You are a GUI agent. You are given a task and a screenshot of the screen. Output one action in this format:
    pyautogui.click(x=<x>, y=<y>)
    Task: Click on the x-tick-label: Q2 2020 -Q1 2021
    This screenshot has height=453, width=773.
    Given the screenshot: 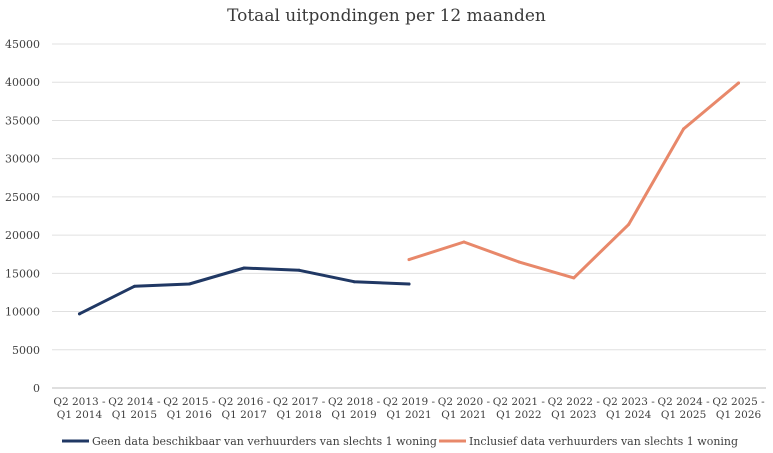 What is the action you would take?
    pyautogui.click(x=464, y=408)
    